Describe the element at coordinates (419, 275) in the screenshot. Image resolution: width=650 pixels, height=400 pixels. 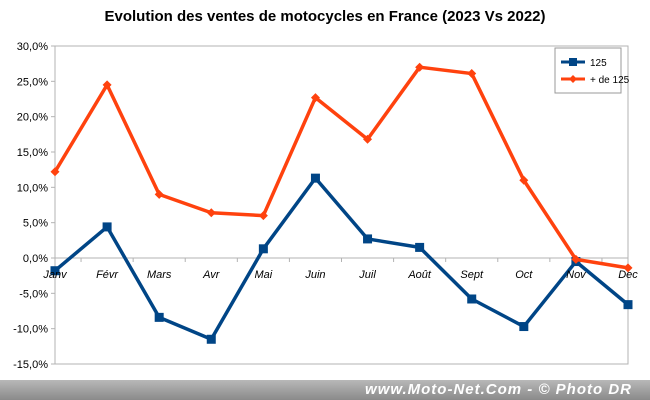
I see `x-tick-label: Août` at that location.